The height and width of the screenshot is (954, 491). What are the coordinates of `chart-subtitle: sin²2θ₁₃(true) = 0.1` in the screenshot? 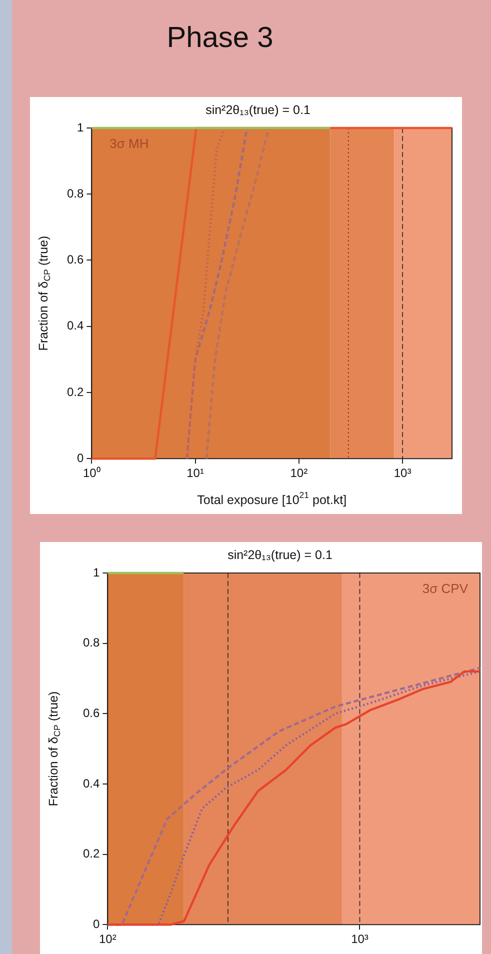 It's located at (258, 109).